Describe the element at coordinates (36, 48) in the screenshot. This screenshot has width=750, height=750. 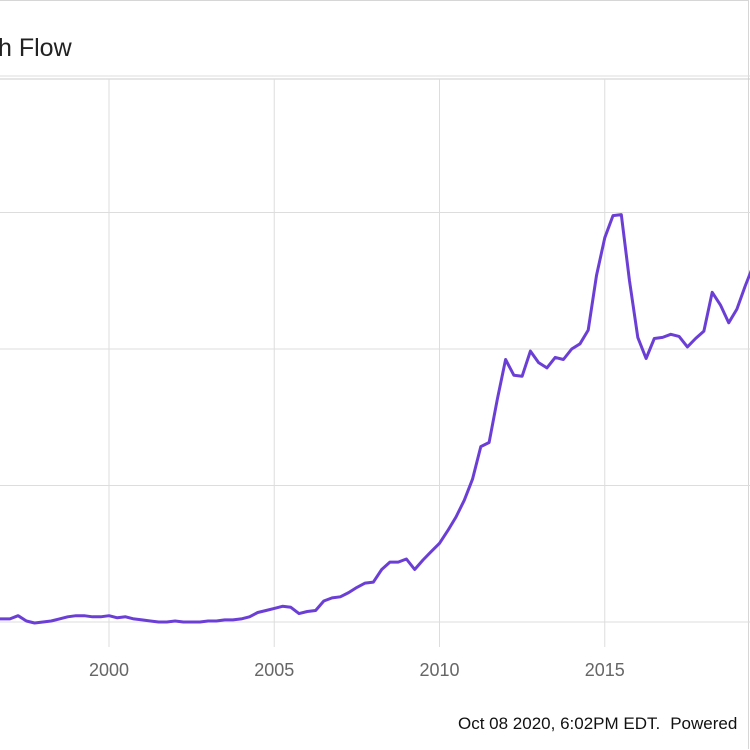
I see `chart-title: h Flow` at that location.